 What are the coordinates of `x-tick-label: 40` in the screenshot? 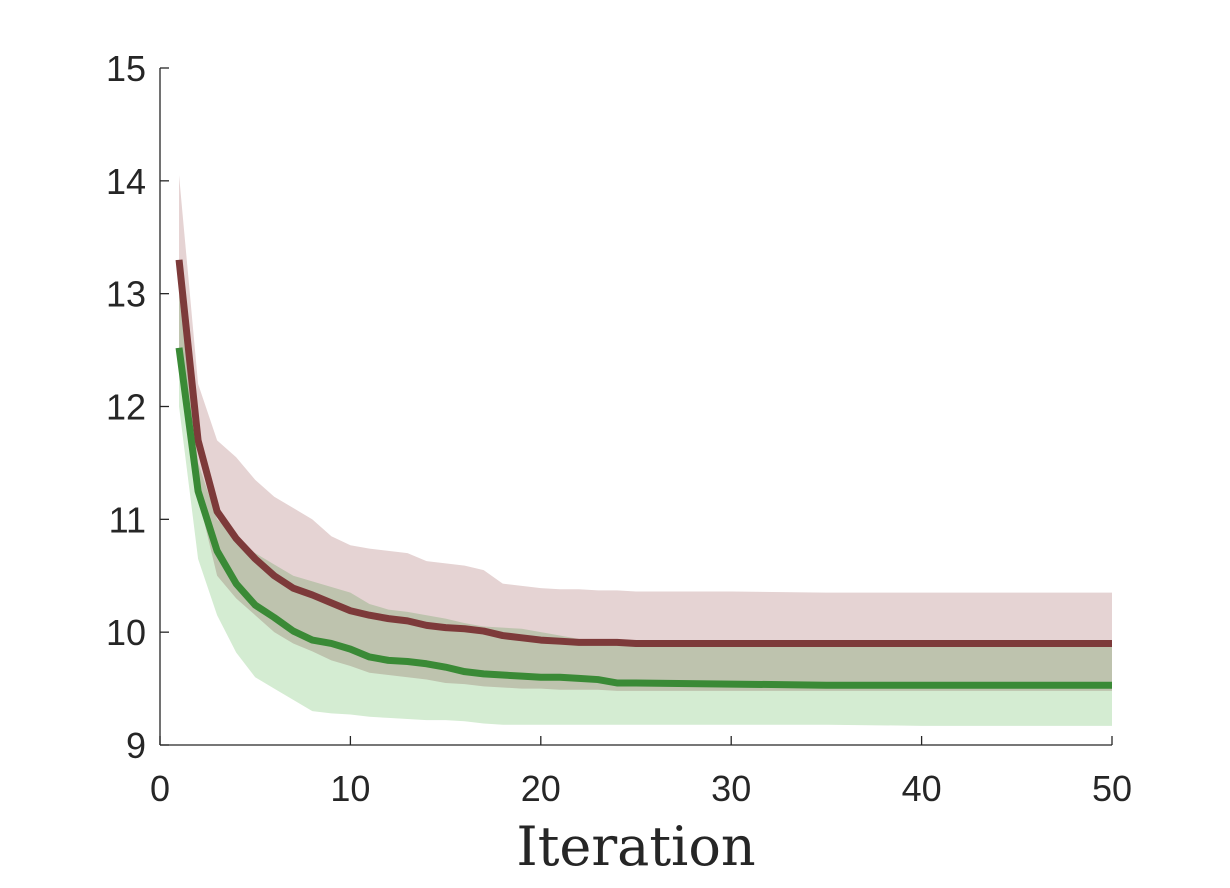 It's located at (922, 788).